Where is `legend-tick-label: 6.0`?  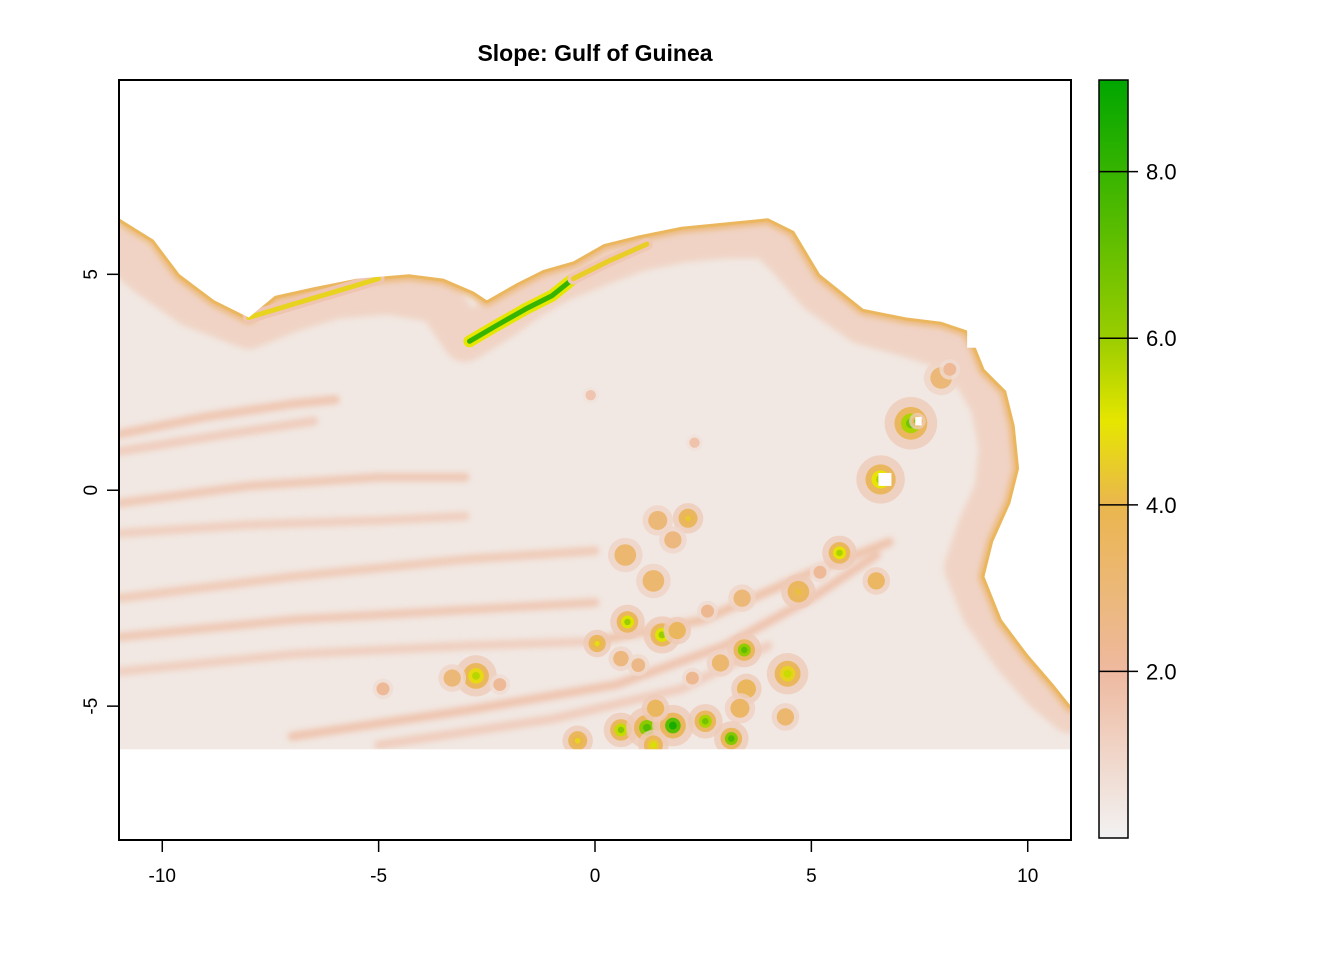 legend-tick-label: 6.0 is located at coordinates (1161, 338).